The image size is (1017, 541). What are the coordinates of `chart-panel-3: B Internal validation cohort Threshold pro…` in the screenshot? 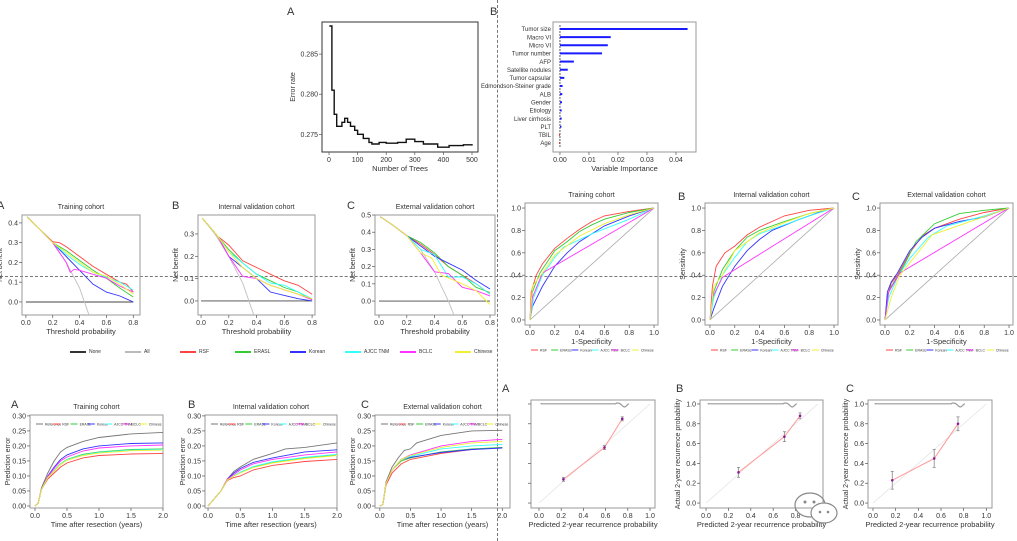 It's located at (244, 268).